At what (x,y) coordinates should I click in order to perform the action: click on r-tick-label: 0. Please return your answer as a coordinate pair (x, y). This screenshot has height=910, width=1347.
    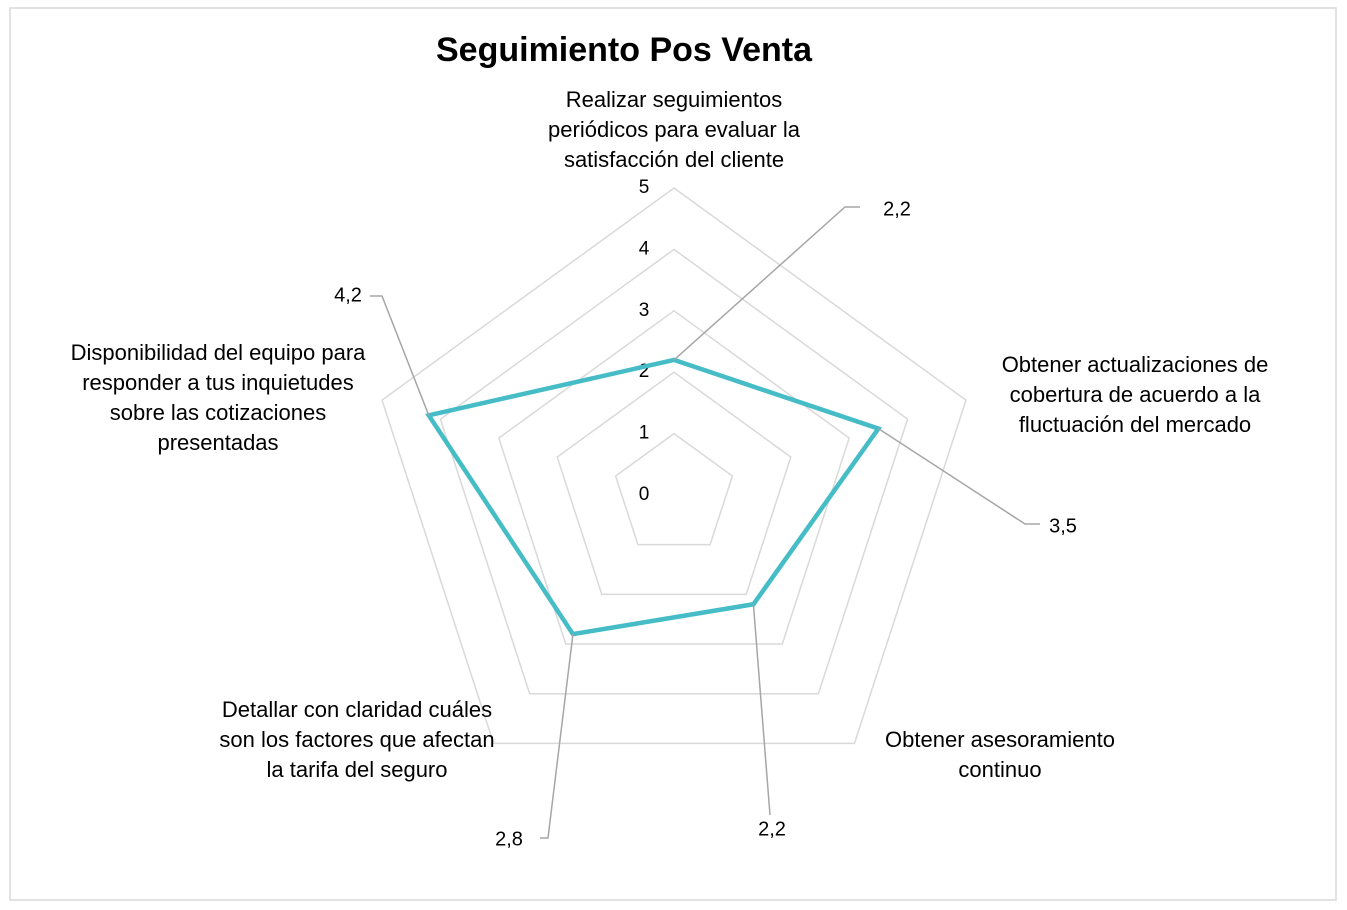
    Looking at the image, I should click on (644, 494).